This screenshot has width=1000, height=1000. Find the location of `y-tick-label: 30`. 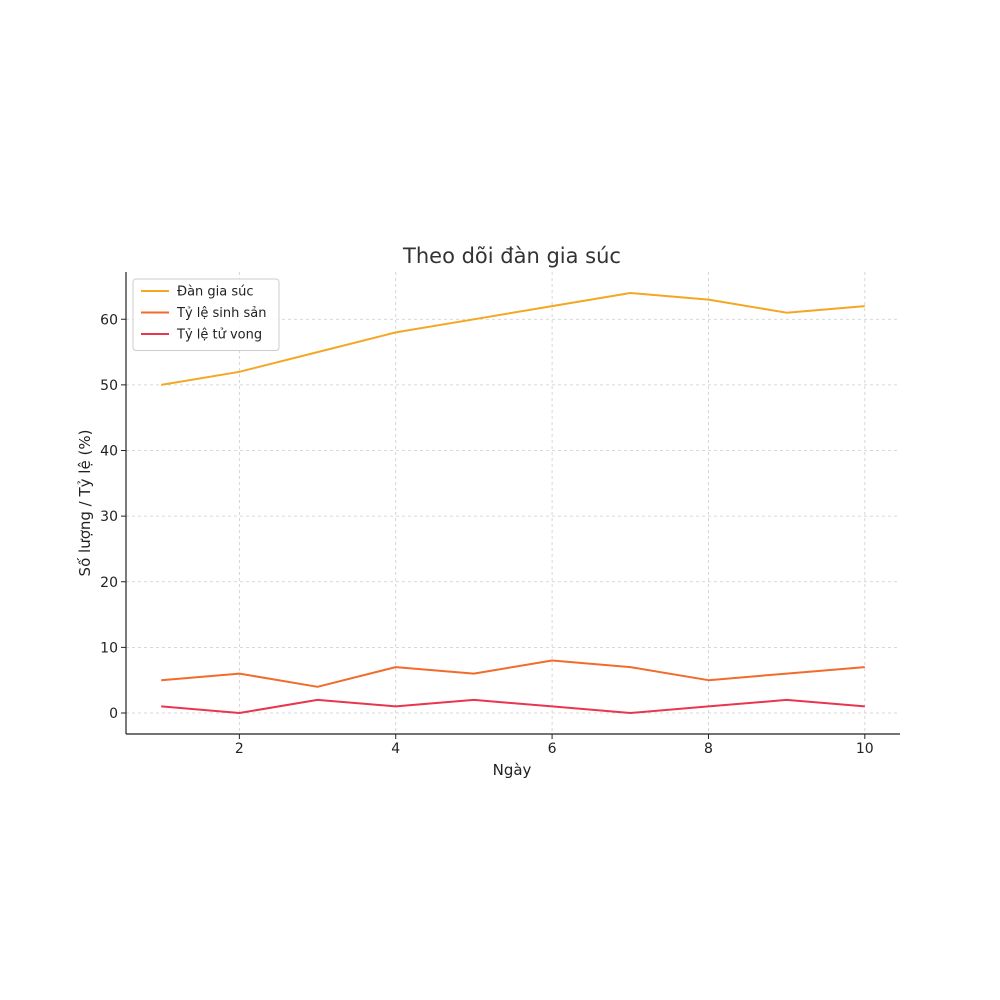

y-tick-label: 30 is located at coordinates (109, 517).